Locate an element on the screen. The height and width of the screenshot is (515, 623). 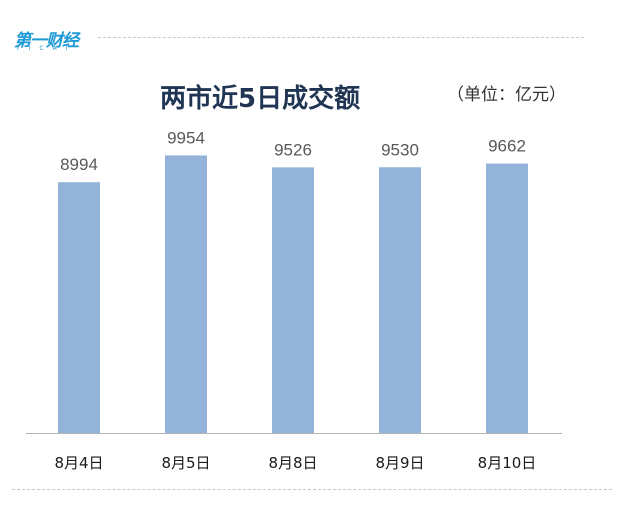
x-tick-label: 8月10日 is located at coordinates (507, 463).